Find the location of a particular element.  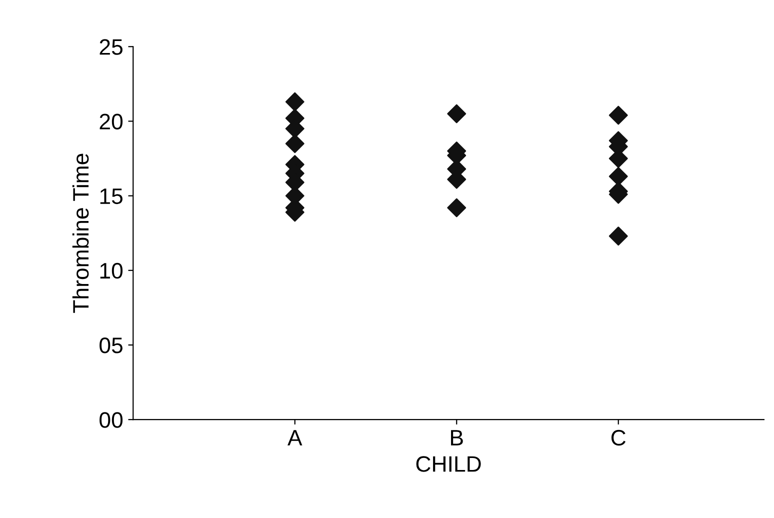

y-tick-label: 00 is located at coordinates (111, 420).